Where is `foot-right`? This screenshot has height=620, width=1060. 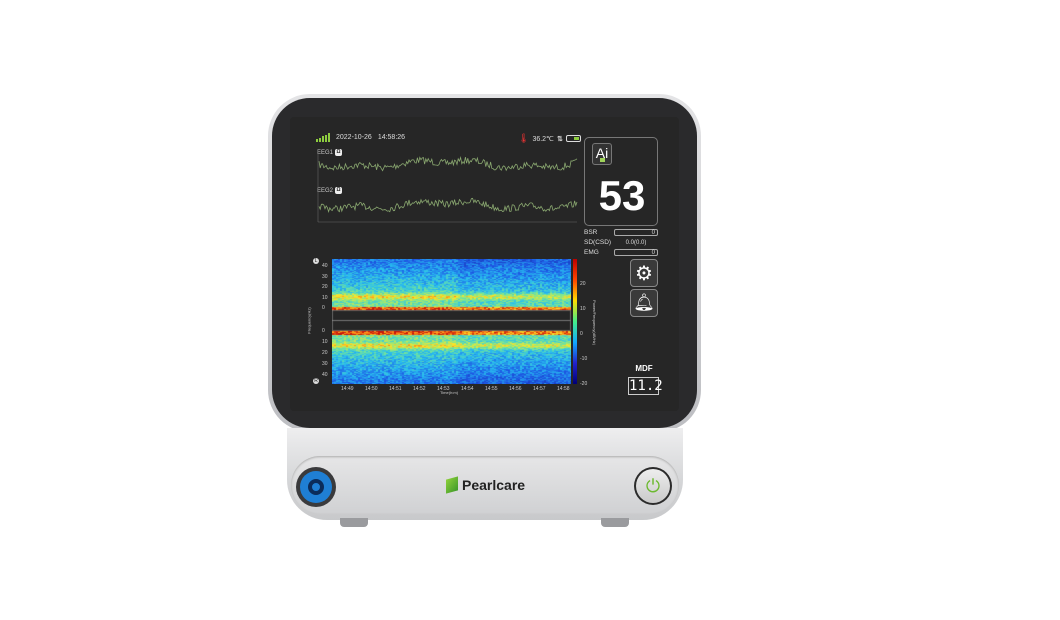
foot-right is located at coordinates (615, 522).